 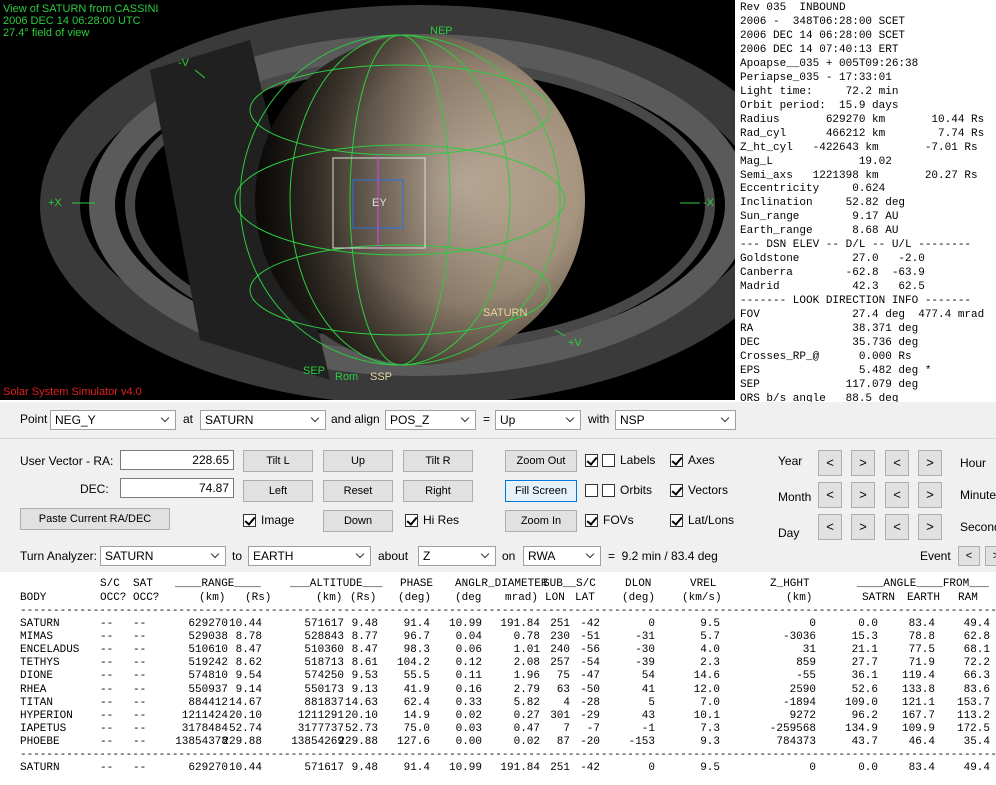 What do you see at coordinates (358, 461) in the screenshot?
I see `button: Up` at bounding box center [358, 461].